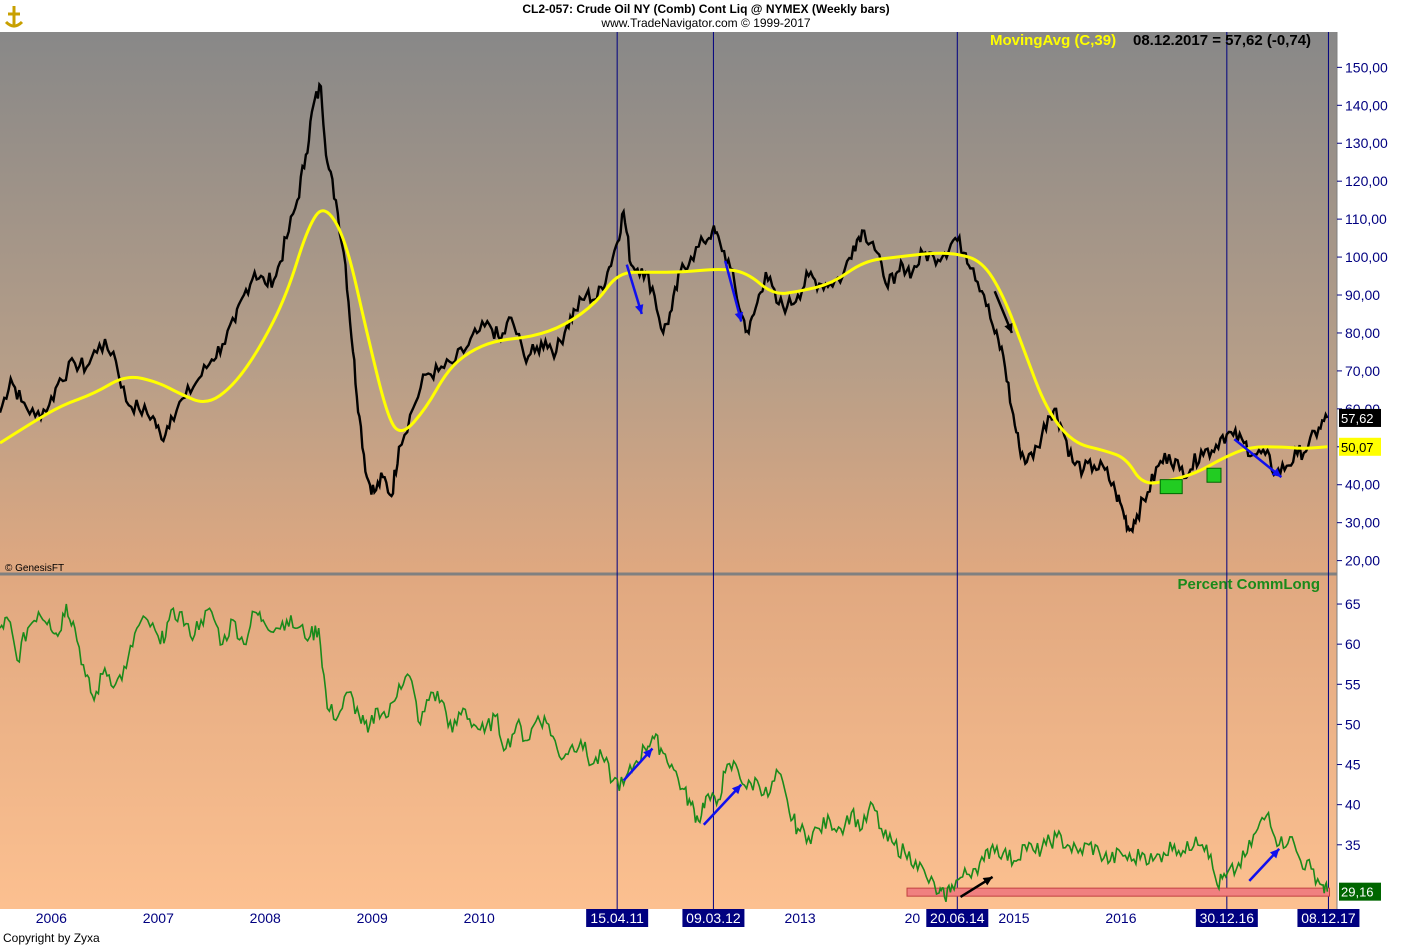 The image size is (1413, 950). What do you see at coordinates (1362, 561) in the screenshot?
I see `price-tick-label-0: 20,00` at bounding box center [1362, 561].